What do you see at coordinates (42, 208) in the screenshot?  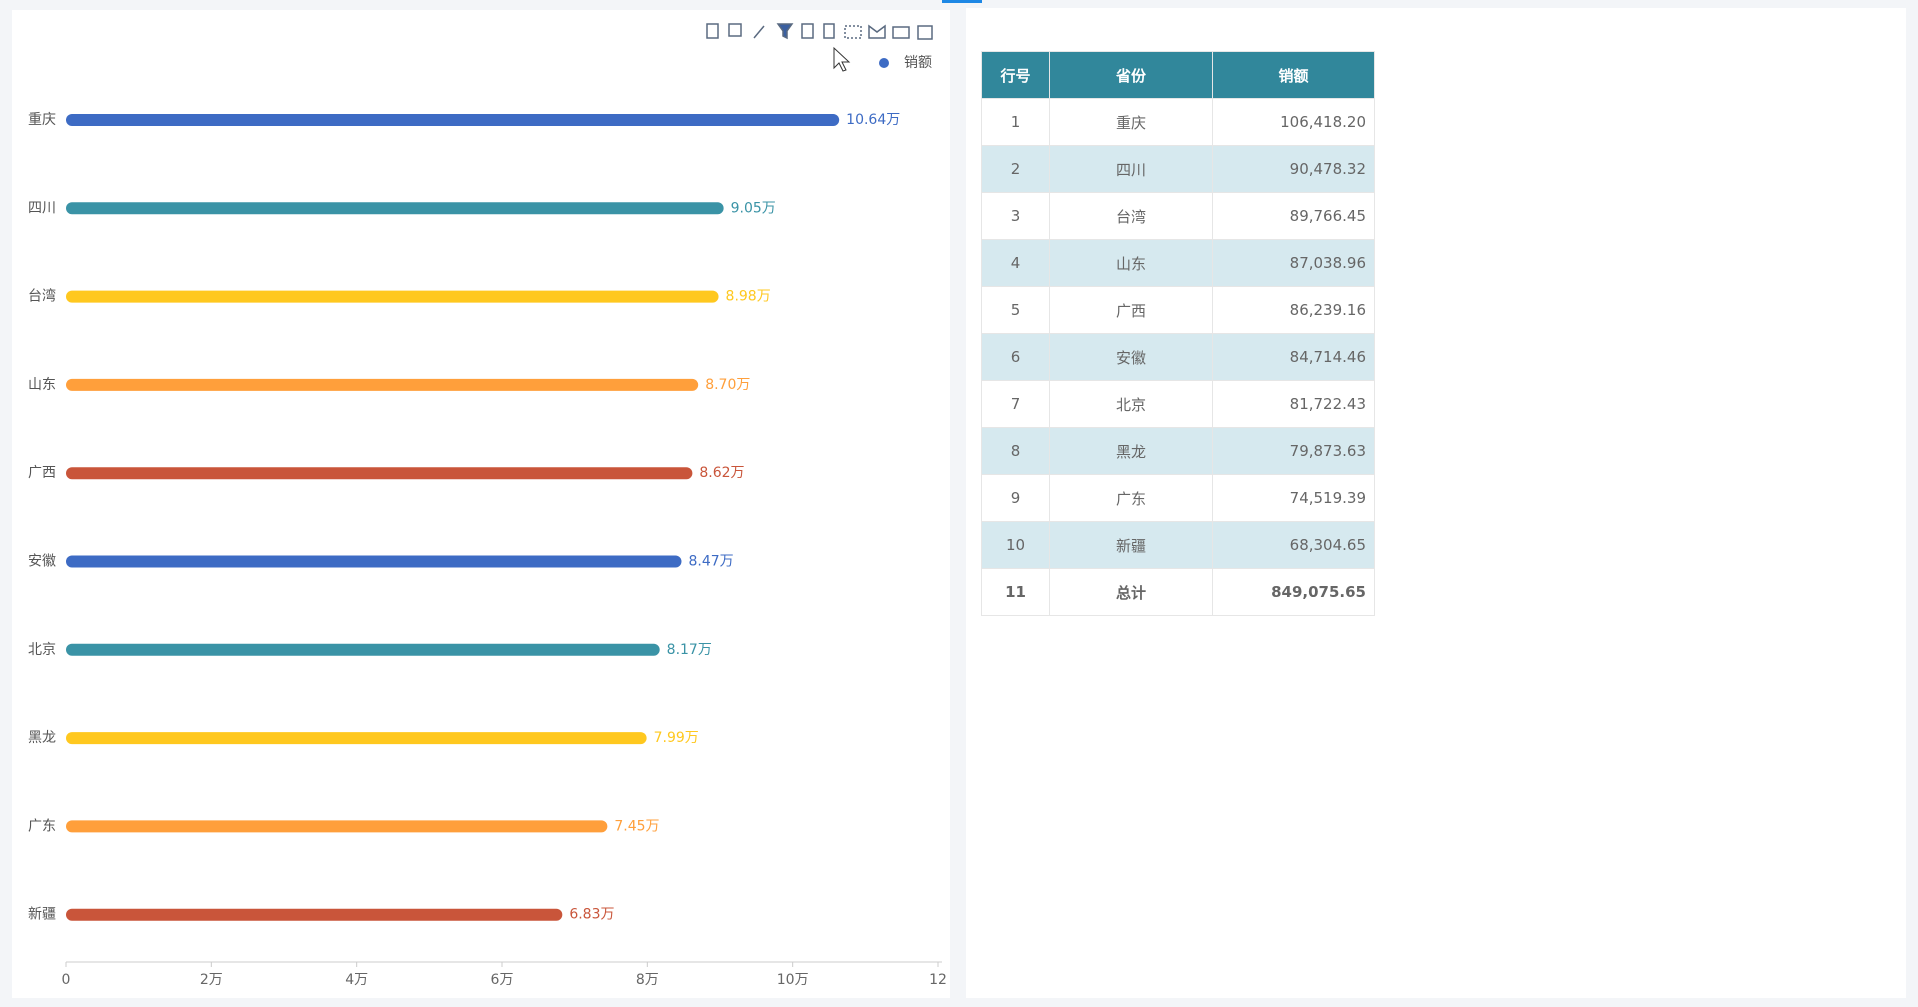 I see `y-tick-label: 四川` at bounding box center [42, 208].